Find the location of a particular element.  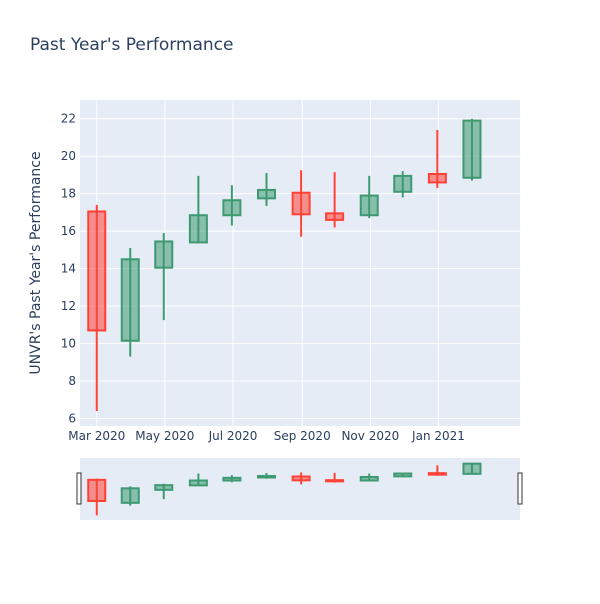

y-tick-label: 6 is located at coordinates (72, 419).